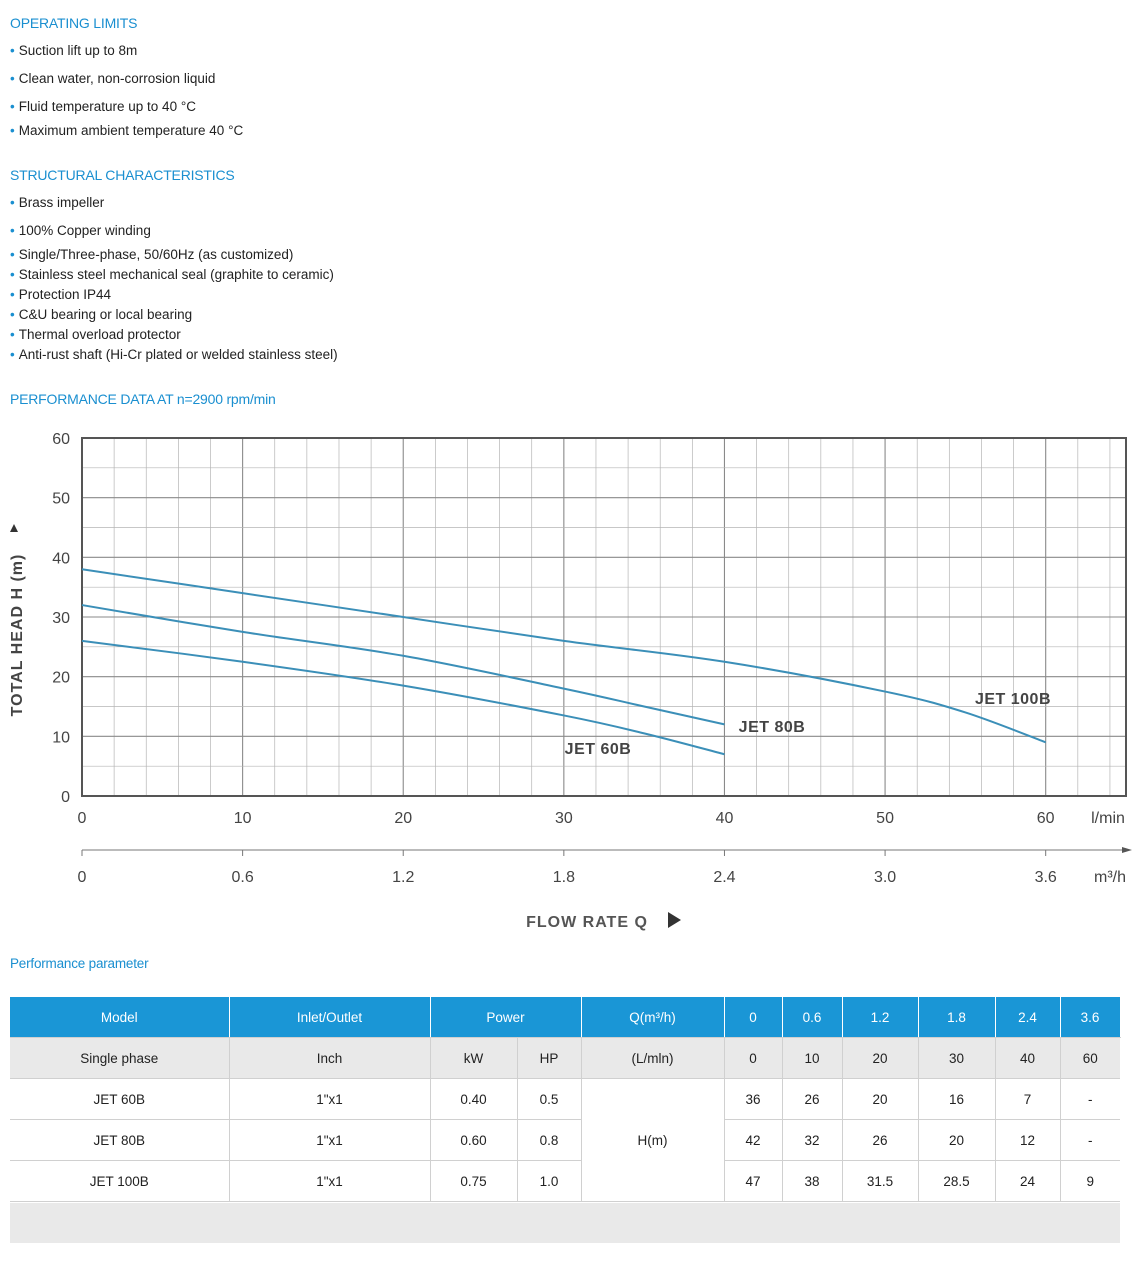  What do you see at coordinates (1028, 1181) in the screenshot?
I see `table-cell: 24` at bounding box center [1028, 1181].